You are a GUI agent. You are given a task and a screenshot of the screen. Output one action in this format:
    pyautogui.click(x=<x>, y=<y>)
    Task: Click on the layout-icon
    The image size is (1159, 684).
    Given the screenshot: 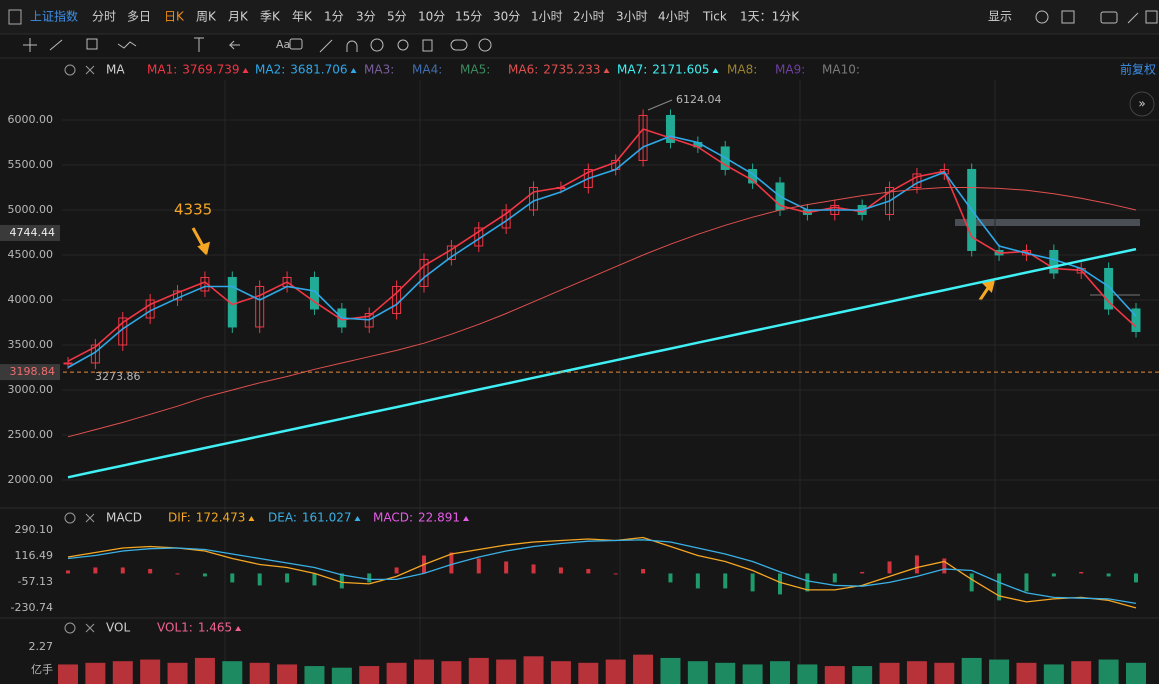 What is the action you would take?
    pyautogui.click(x=1068, y=17)
    